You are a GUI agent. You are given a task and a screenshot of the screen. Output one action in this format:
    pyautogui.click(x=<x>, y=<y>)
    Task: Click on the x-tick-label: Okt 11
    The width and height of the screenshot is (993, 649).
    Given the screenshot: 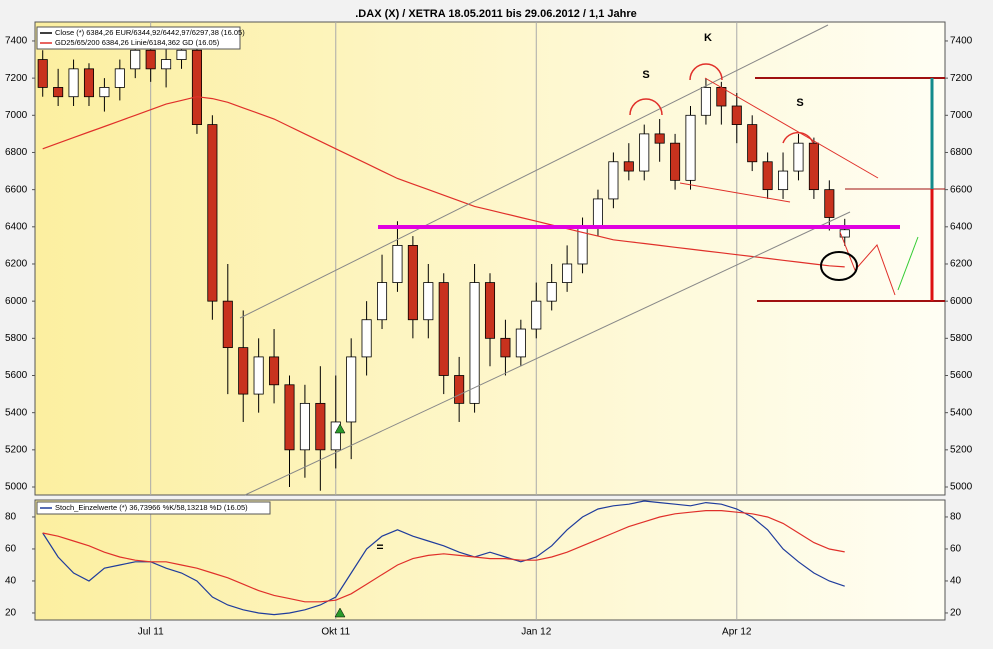 What is the action you would take?
    pyautogui.click(x=335, y=632)
    